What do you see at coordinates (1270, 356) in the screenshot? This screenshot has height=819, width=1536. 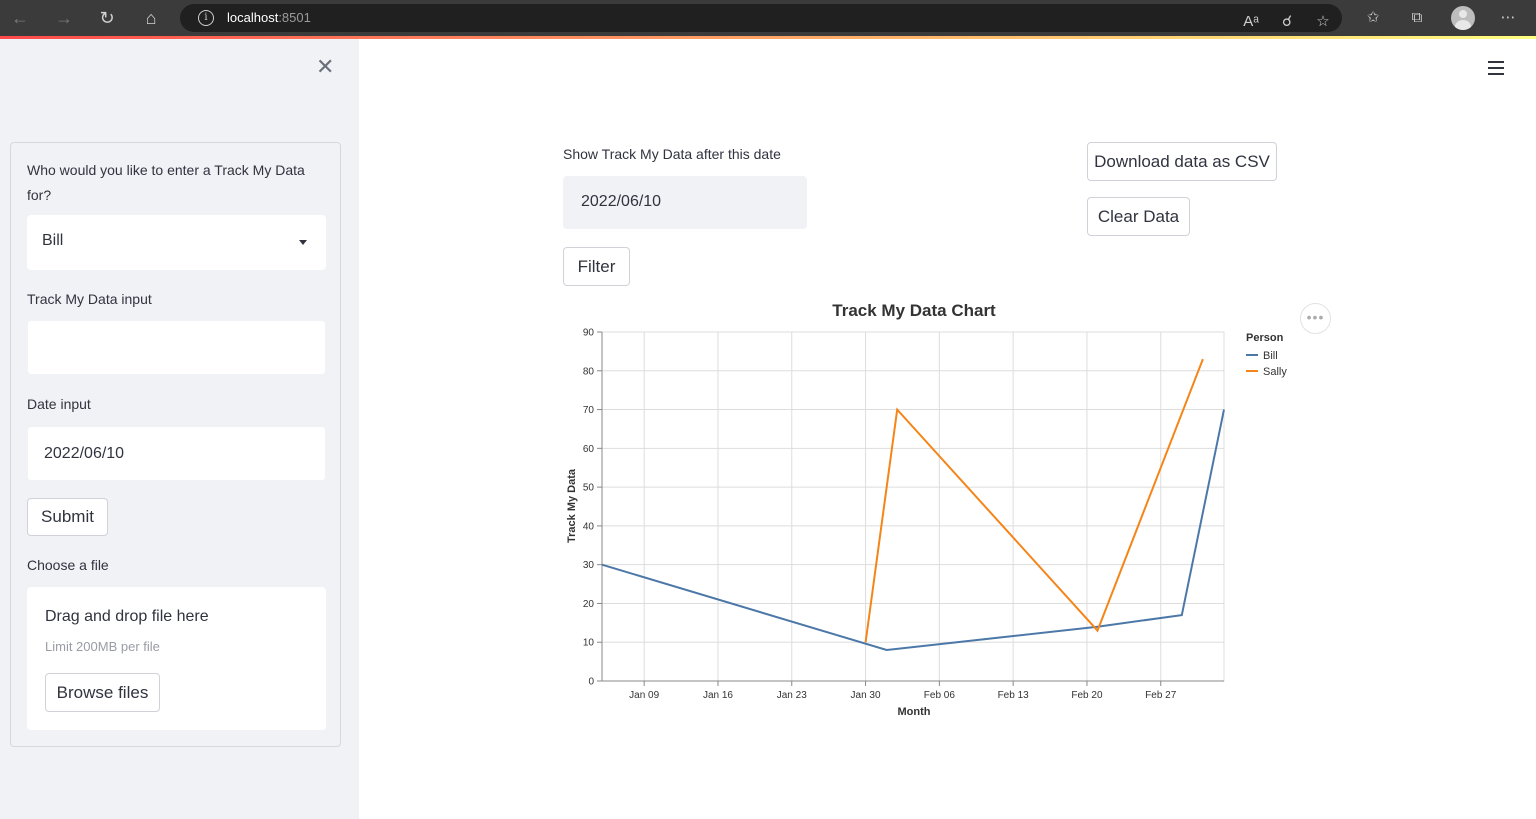 I see `legend-label: Bill` at bounding box center [1270, 356].